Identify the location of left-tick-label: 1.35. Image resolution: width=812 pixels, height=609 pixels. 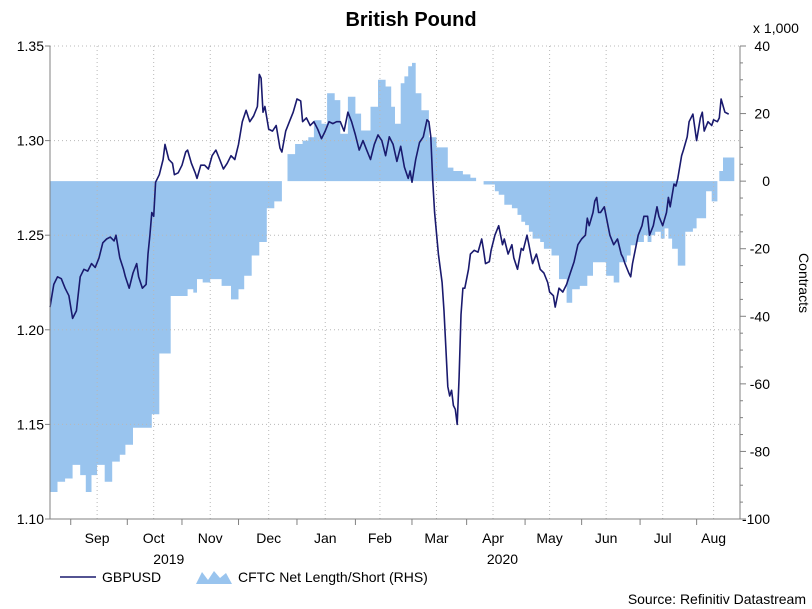
(30, 46).